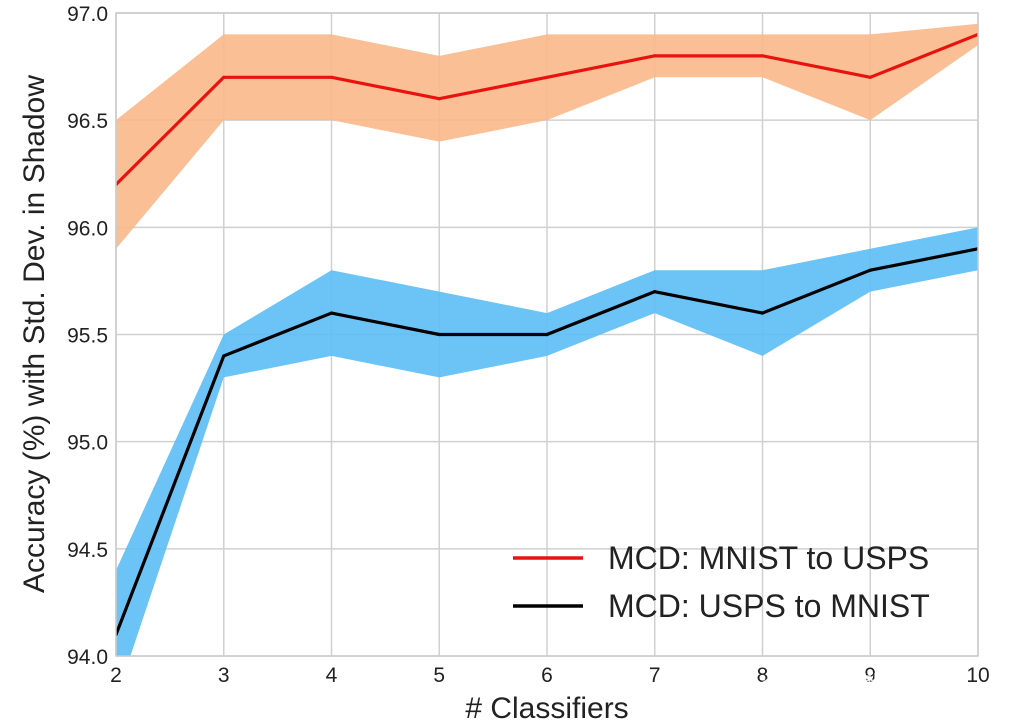 This screenshot has height=726, width=1014. I want to click on legend-label-mnist-to-usps: MCD: MNIST to USPS, so click(768, 558).